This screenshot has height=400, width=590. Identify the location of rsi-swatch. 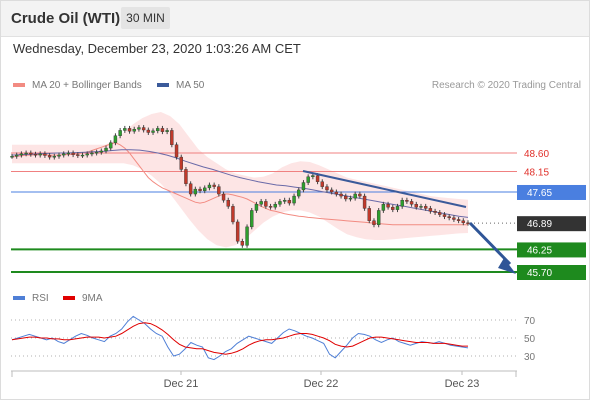
(19, 298).